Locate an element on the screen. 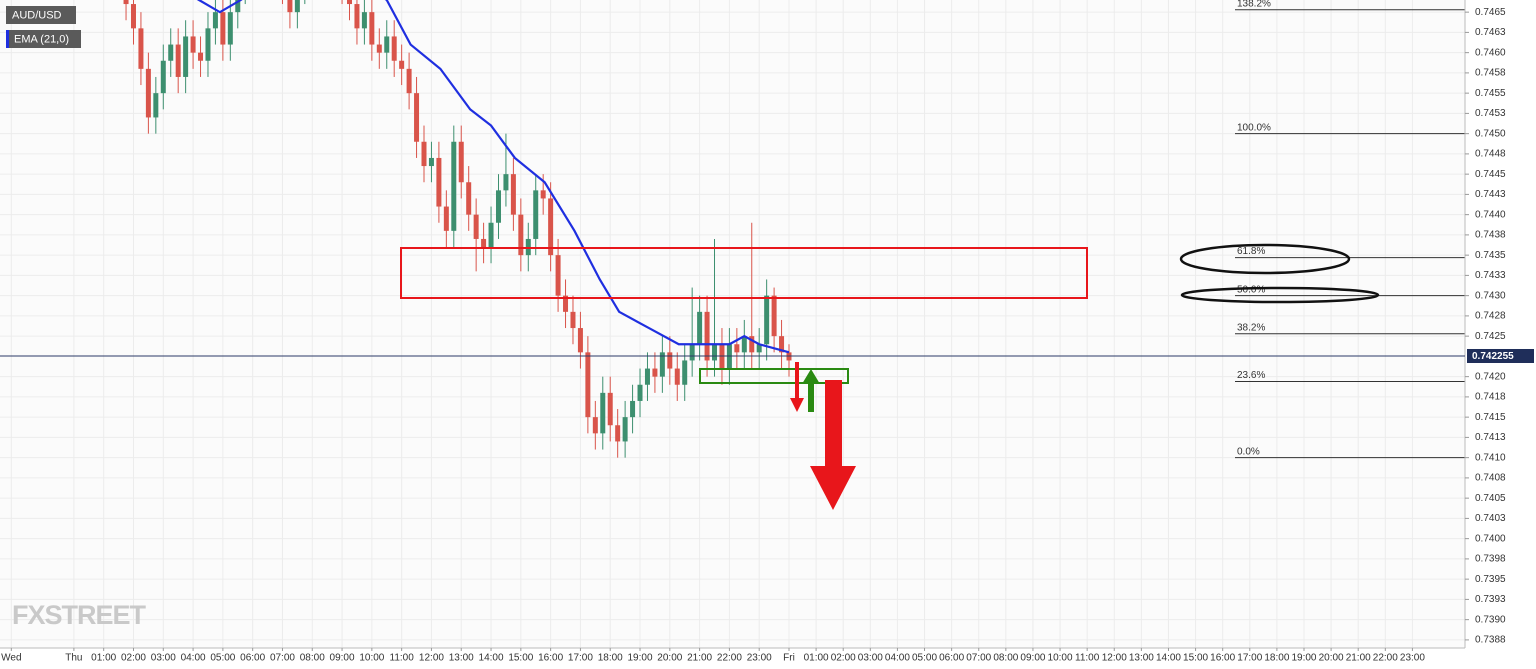 The height and width of the screenshot is (669, 1536). resistance-box is located at coordinates (744, 273).